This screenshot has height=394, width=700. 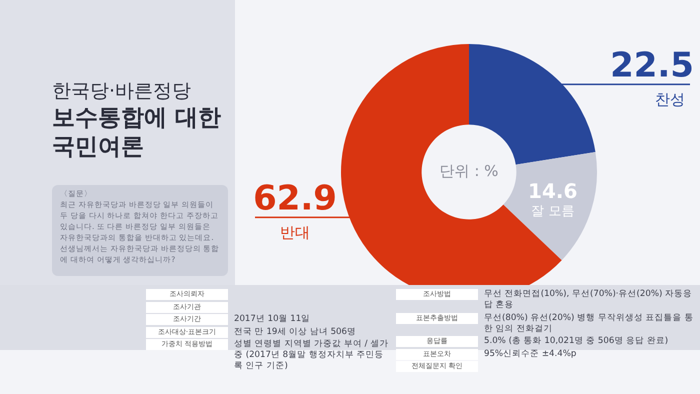 I want to click on text: 한국당·바른정당, so click(x=122, y=91).